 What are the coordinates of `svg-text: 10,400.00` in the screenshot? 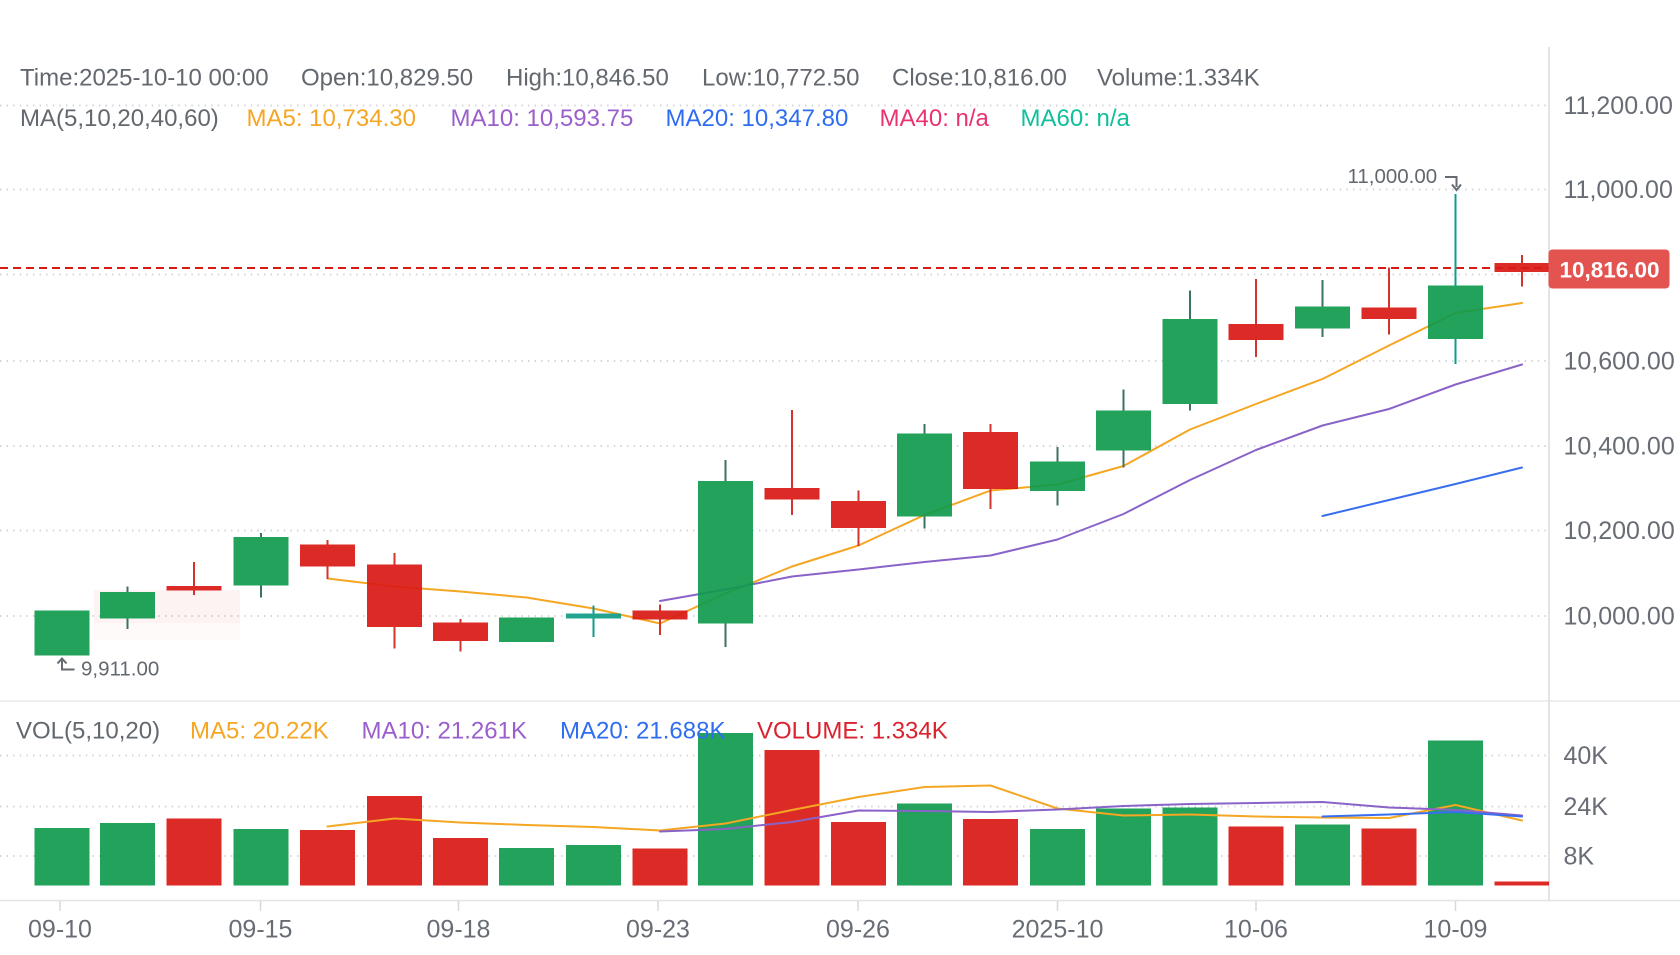 It's located at (1619, 447).